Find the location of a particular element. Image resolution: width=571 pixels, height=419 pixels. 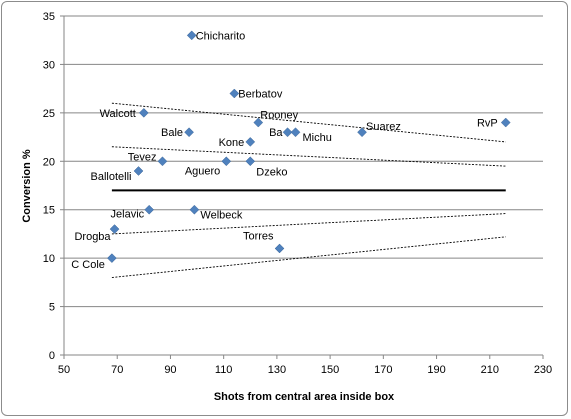

y-tick-label: 30 is located at coordinates (49, 65).